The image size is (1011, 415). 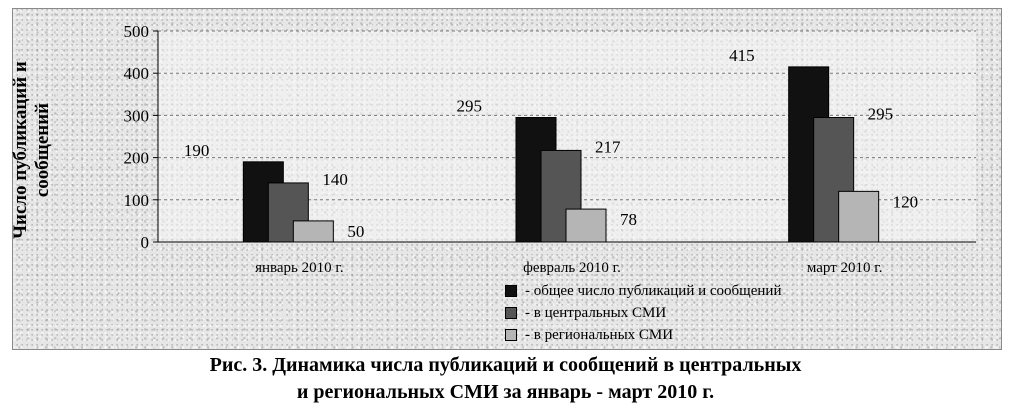 What do you see at coordinates (137, 73) in the screenshot?
I see `y-tick-label: 400` at bounding box center [137, 73].